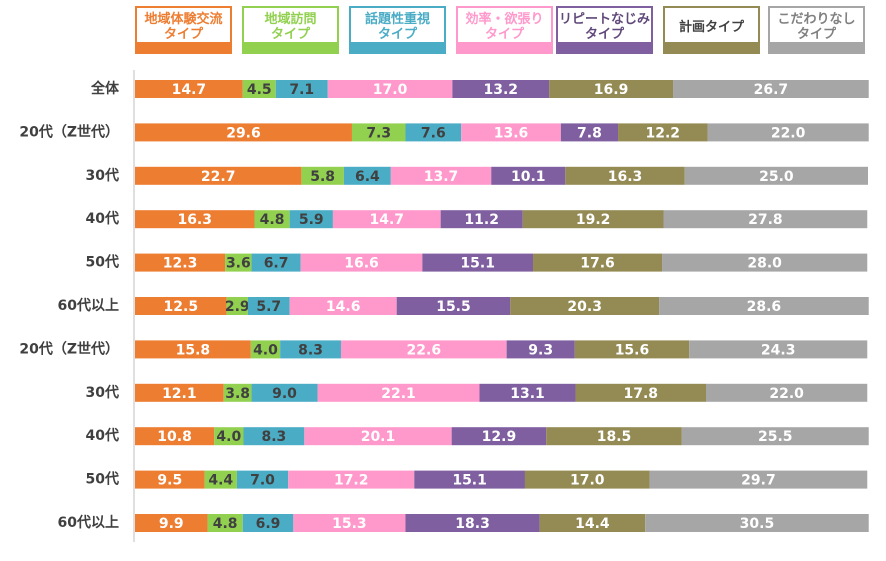 This screenshot has width=886, height=561. I want to click on data-label: 7.0, so click(262, 481).